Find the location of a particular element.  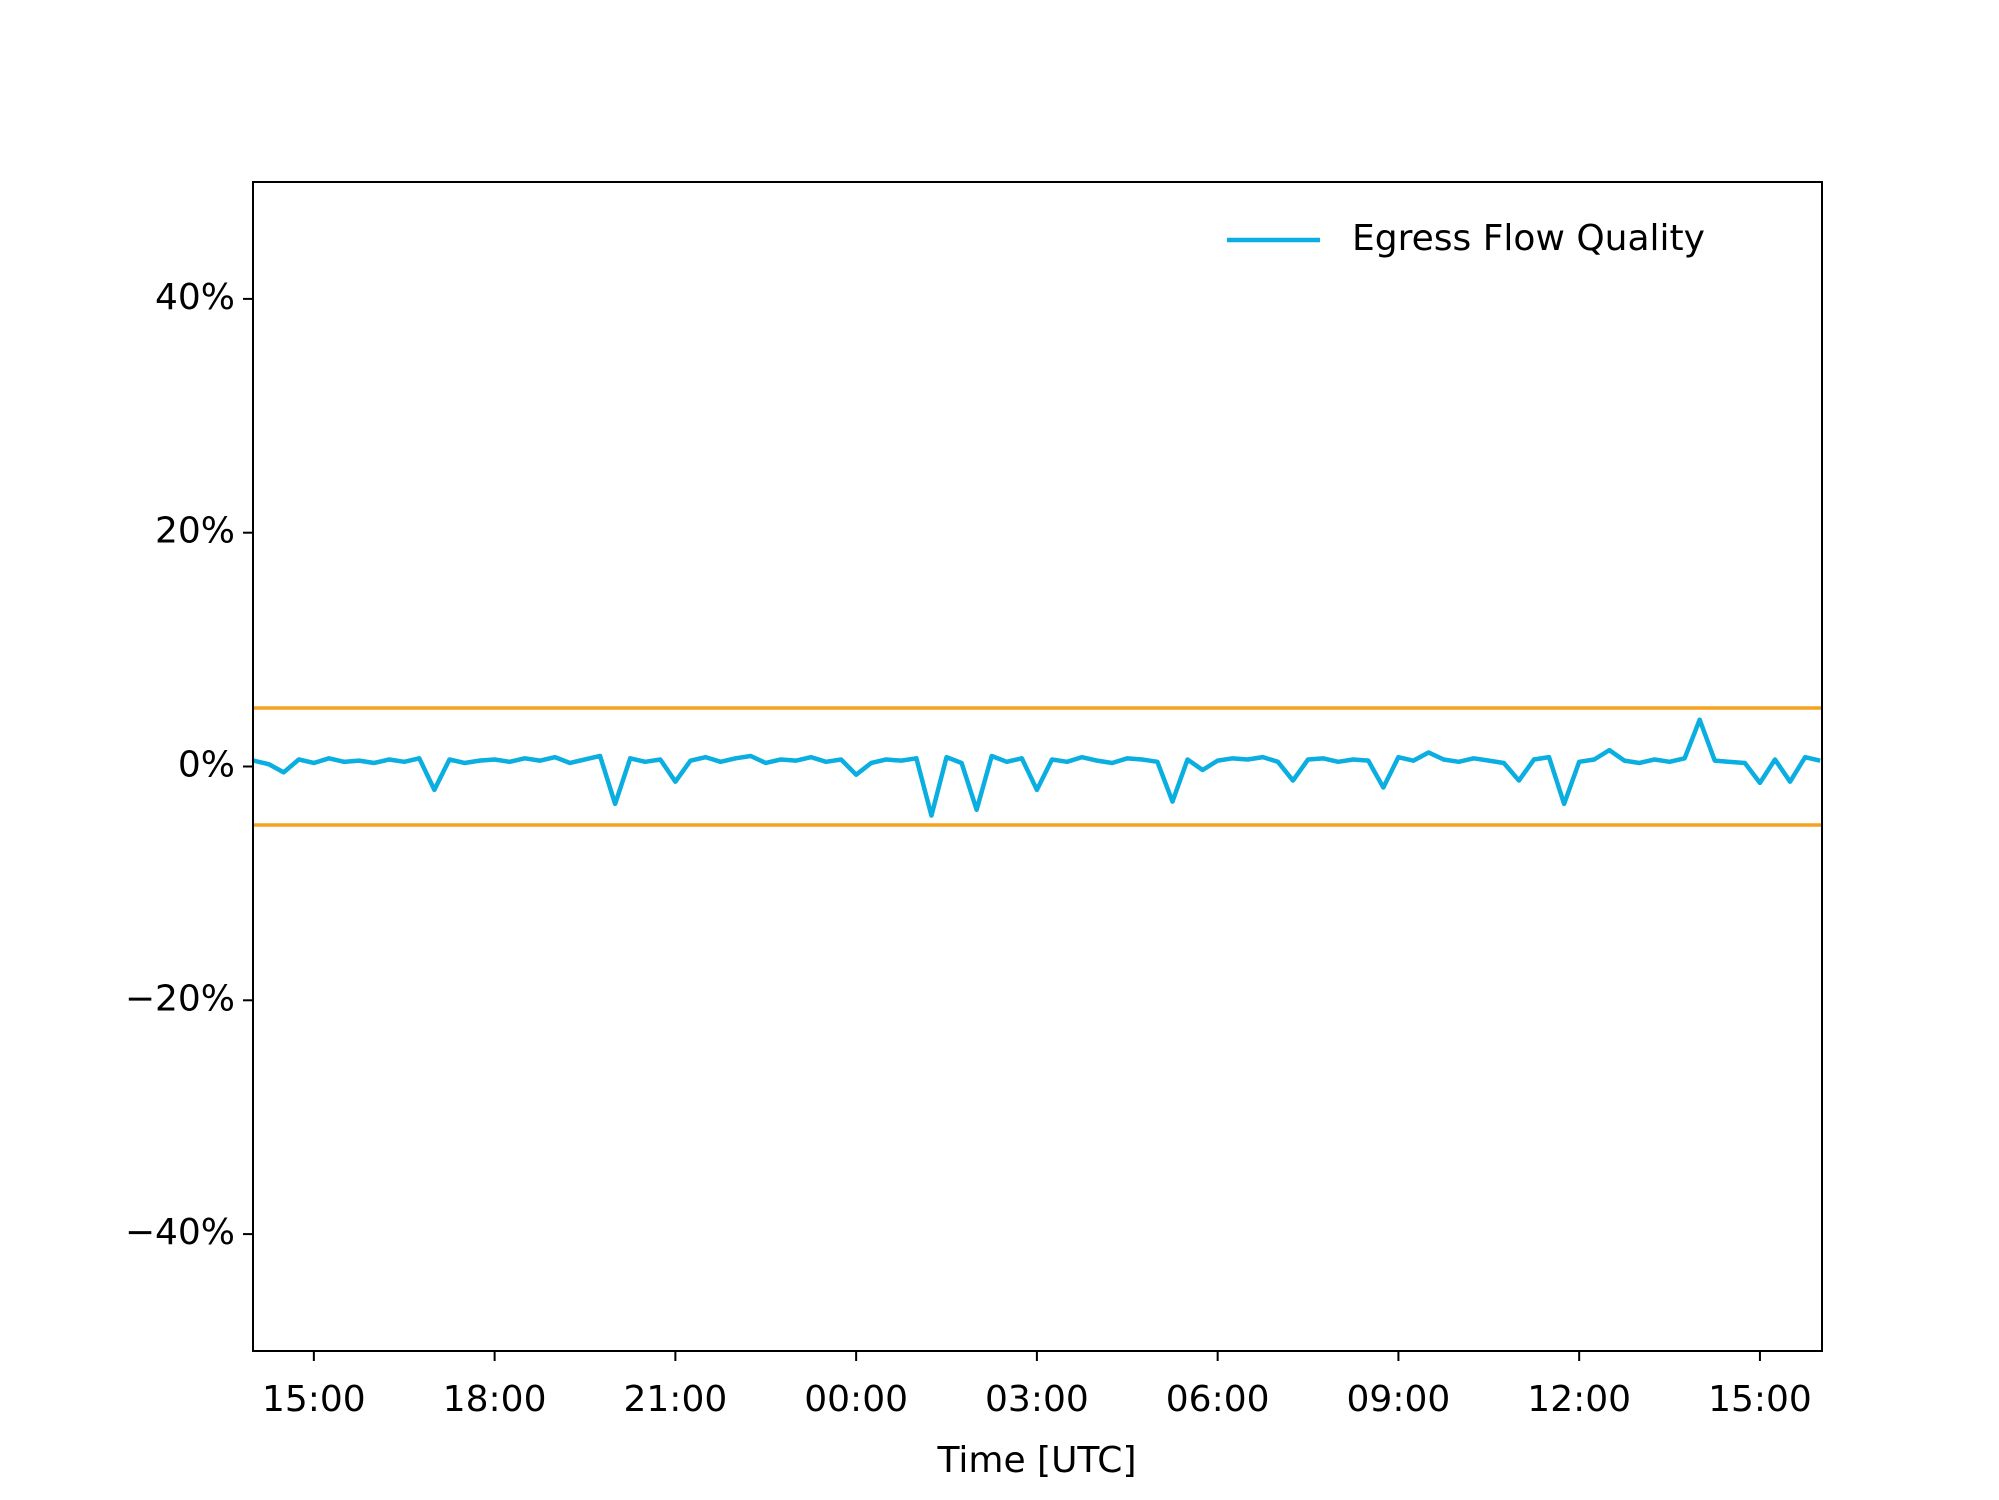

y-tick-label: 0% is located at coordinates (206, 765).